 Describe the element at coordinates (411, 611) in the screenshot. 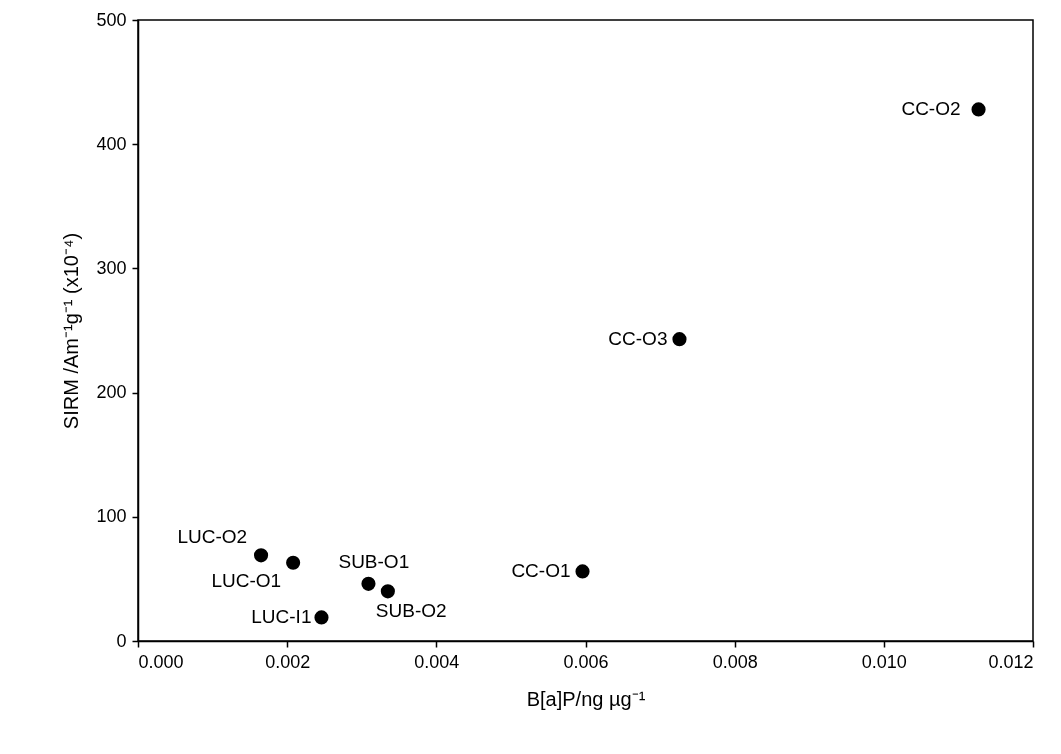

I see `annotation: SUB-O2` at that location.